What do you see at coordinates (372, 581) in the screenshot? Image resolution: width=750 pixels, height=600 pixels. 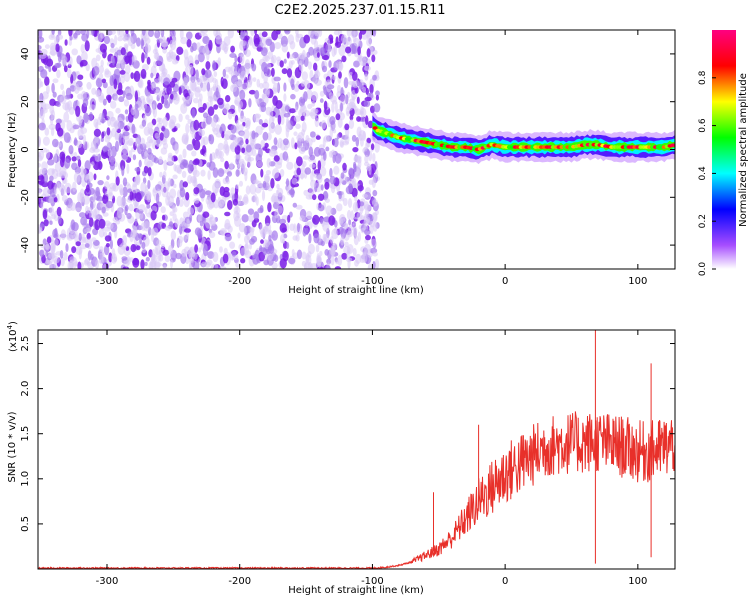 I see `x-tick-label: -100` at bounding box center [372, 581].